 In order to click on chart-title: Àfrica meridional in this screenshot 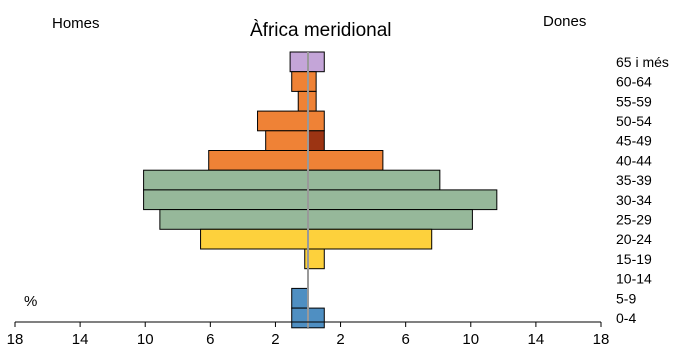, I will do `click(321, 30)`.